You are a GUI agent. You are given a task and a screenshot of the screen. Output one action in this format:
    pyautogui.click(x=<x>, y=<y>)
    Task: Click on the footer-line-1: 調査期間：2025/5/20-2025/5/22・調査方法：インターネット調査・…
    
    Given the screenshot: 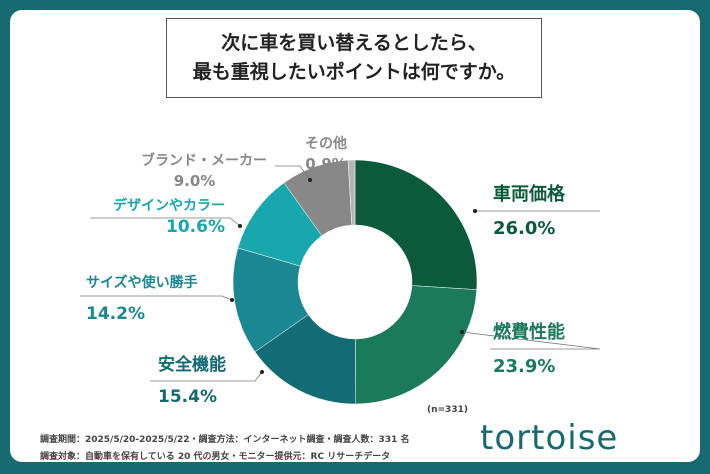 What is the action you would take?
    pyautogui.click(x=225, y=440)
    